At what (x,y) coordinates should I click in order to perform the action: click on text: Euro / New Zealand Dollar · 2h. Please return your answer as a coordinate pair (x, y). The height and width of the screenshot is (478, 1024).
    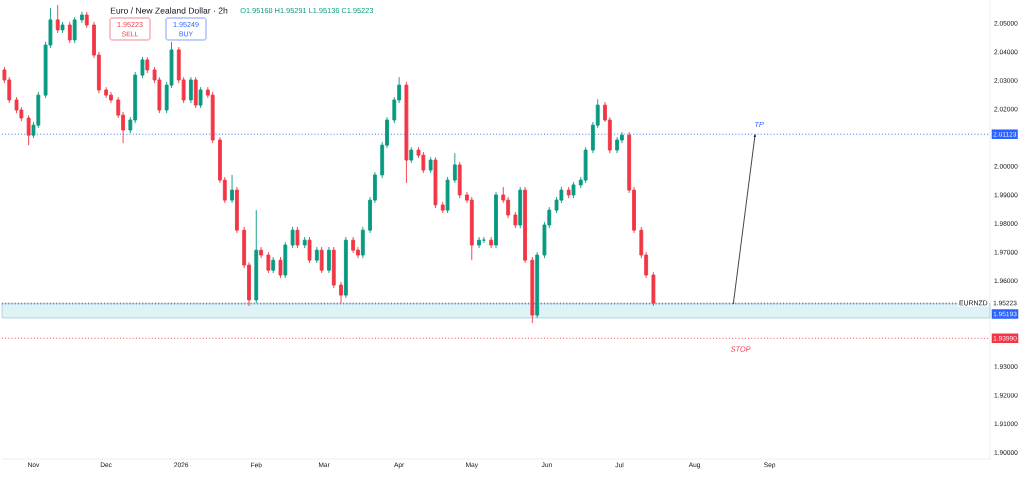
    Looking at the image, I should click on (169, 10).